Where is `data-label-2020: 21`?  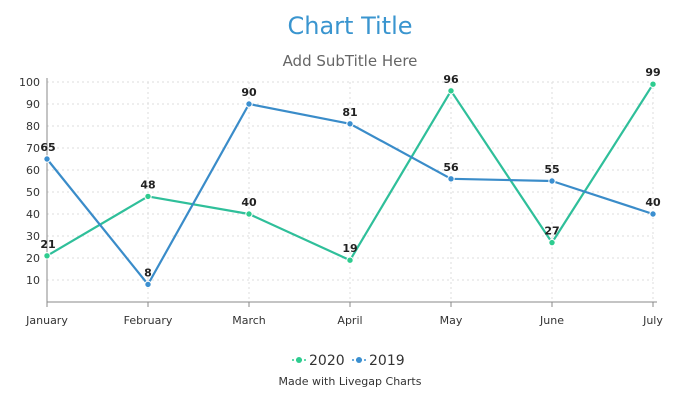
data-label-2020: 21 is located at coordinates (47, 244).